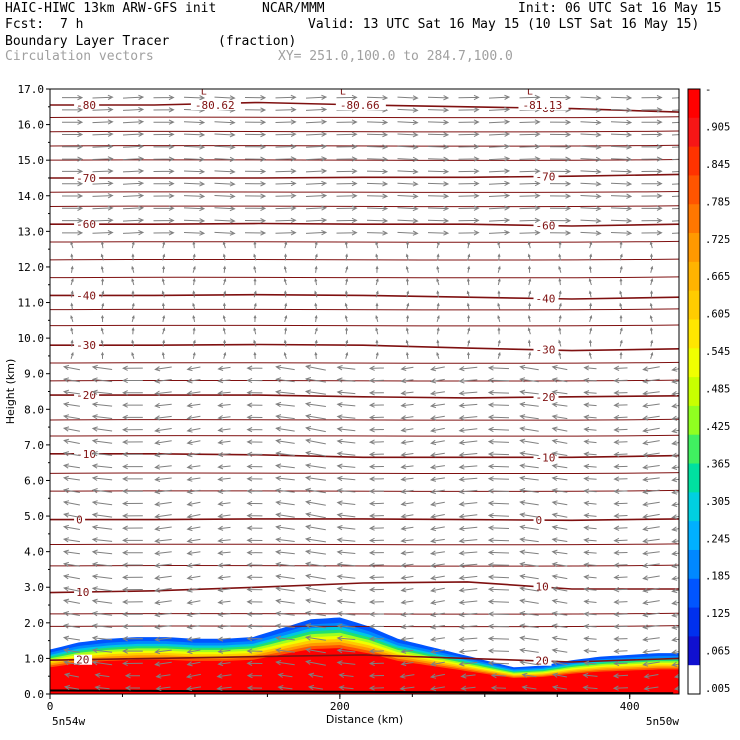 This screenshot has height=740, width=740. What do you see at coordinates (662, 721) in the screenshot?
I see `x-end-label-right: 5n50w` at bounding box center [662, 721].